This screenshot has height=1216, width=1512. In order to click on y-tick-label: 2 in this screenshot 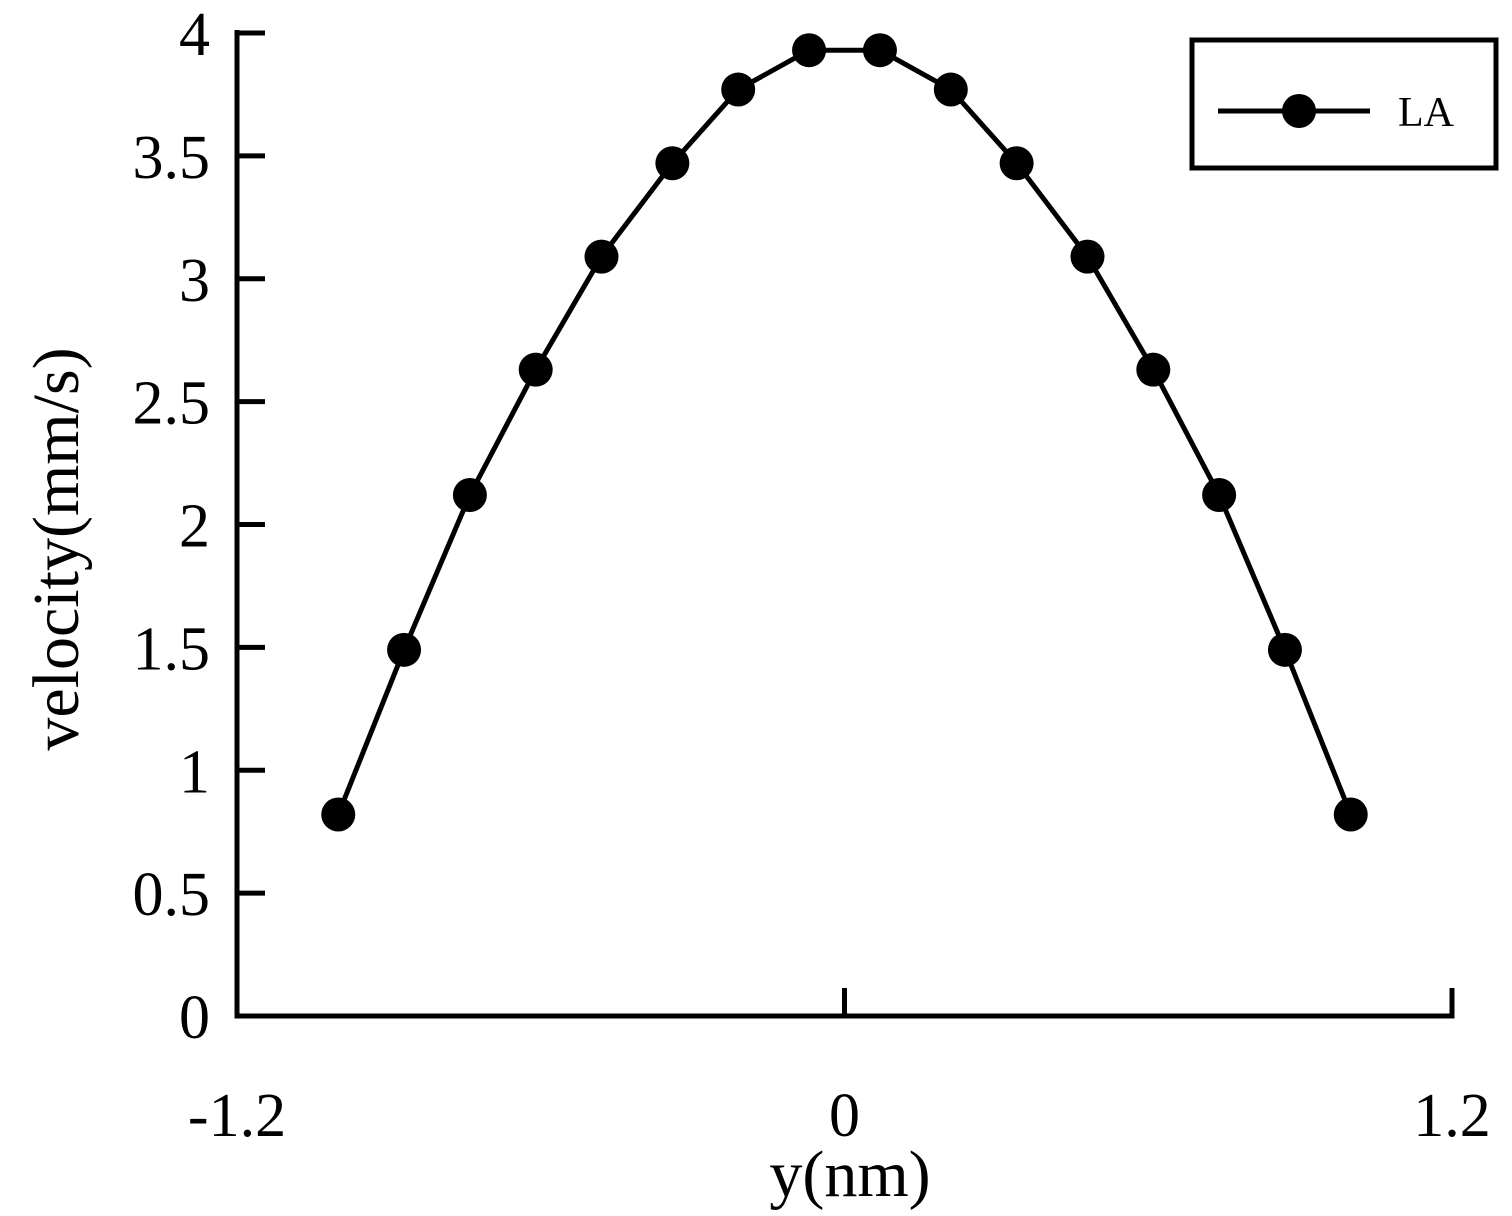, I will do `click(194, 527)`.